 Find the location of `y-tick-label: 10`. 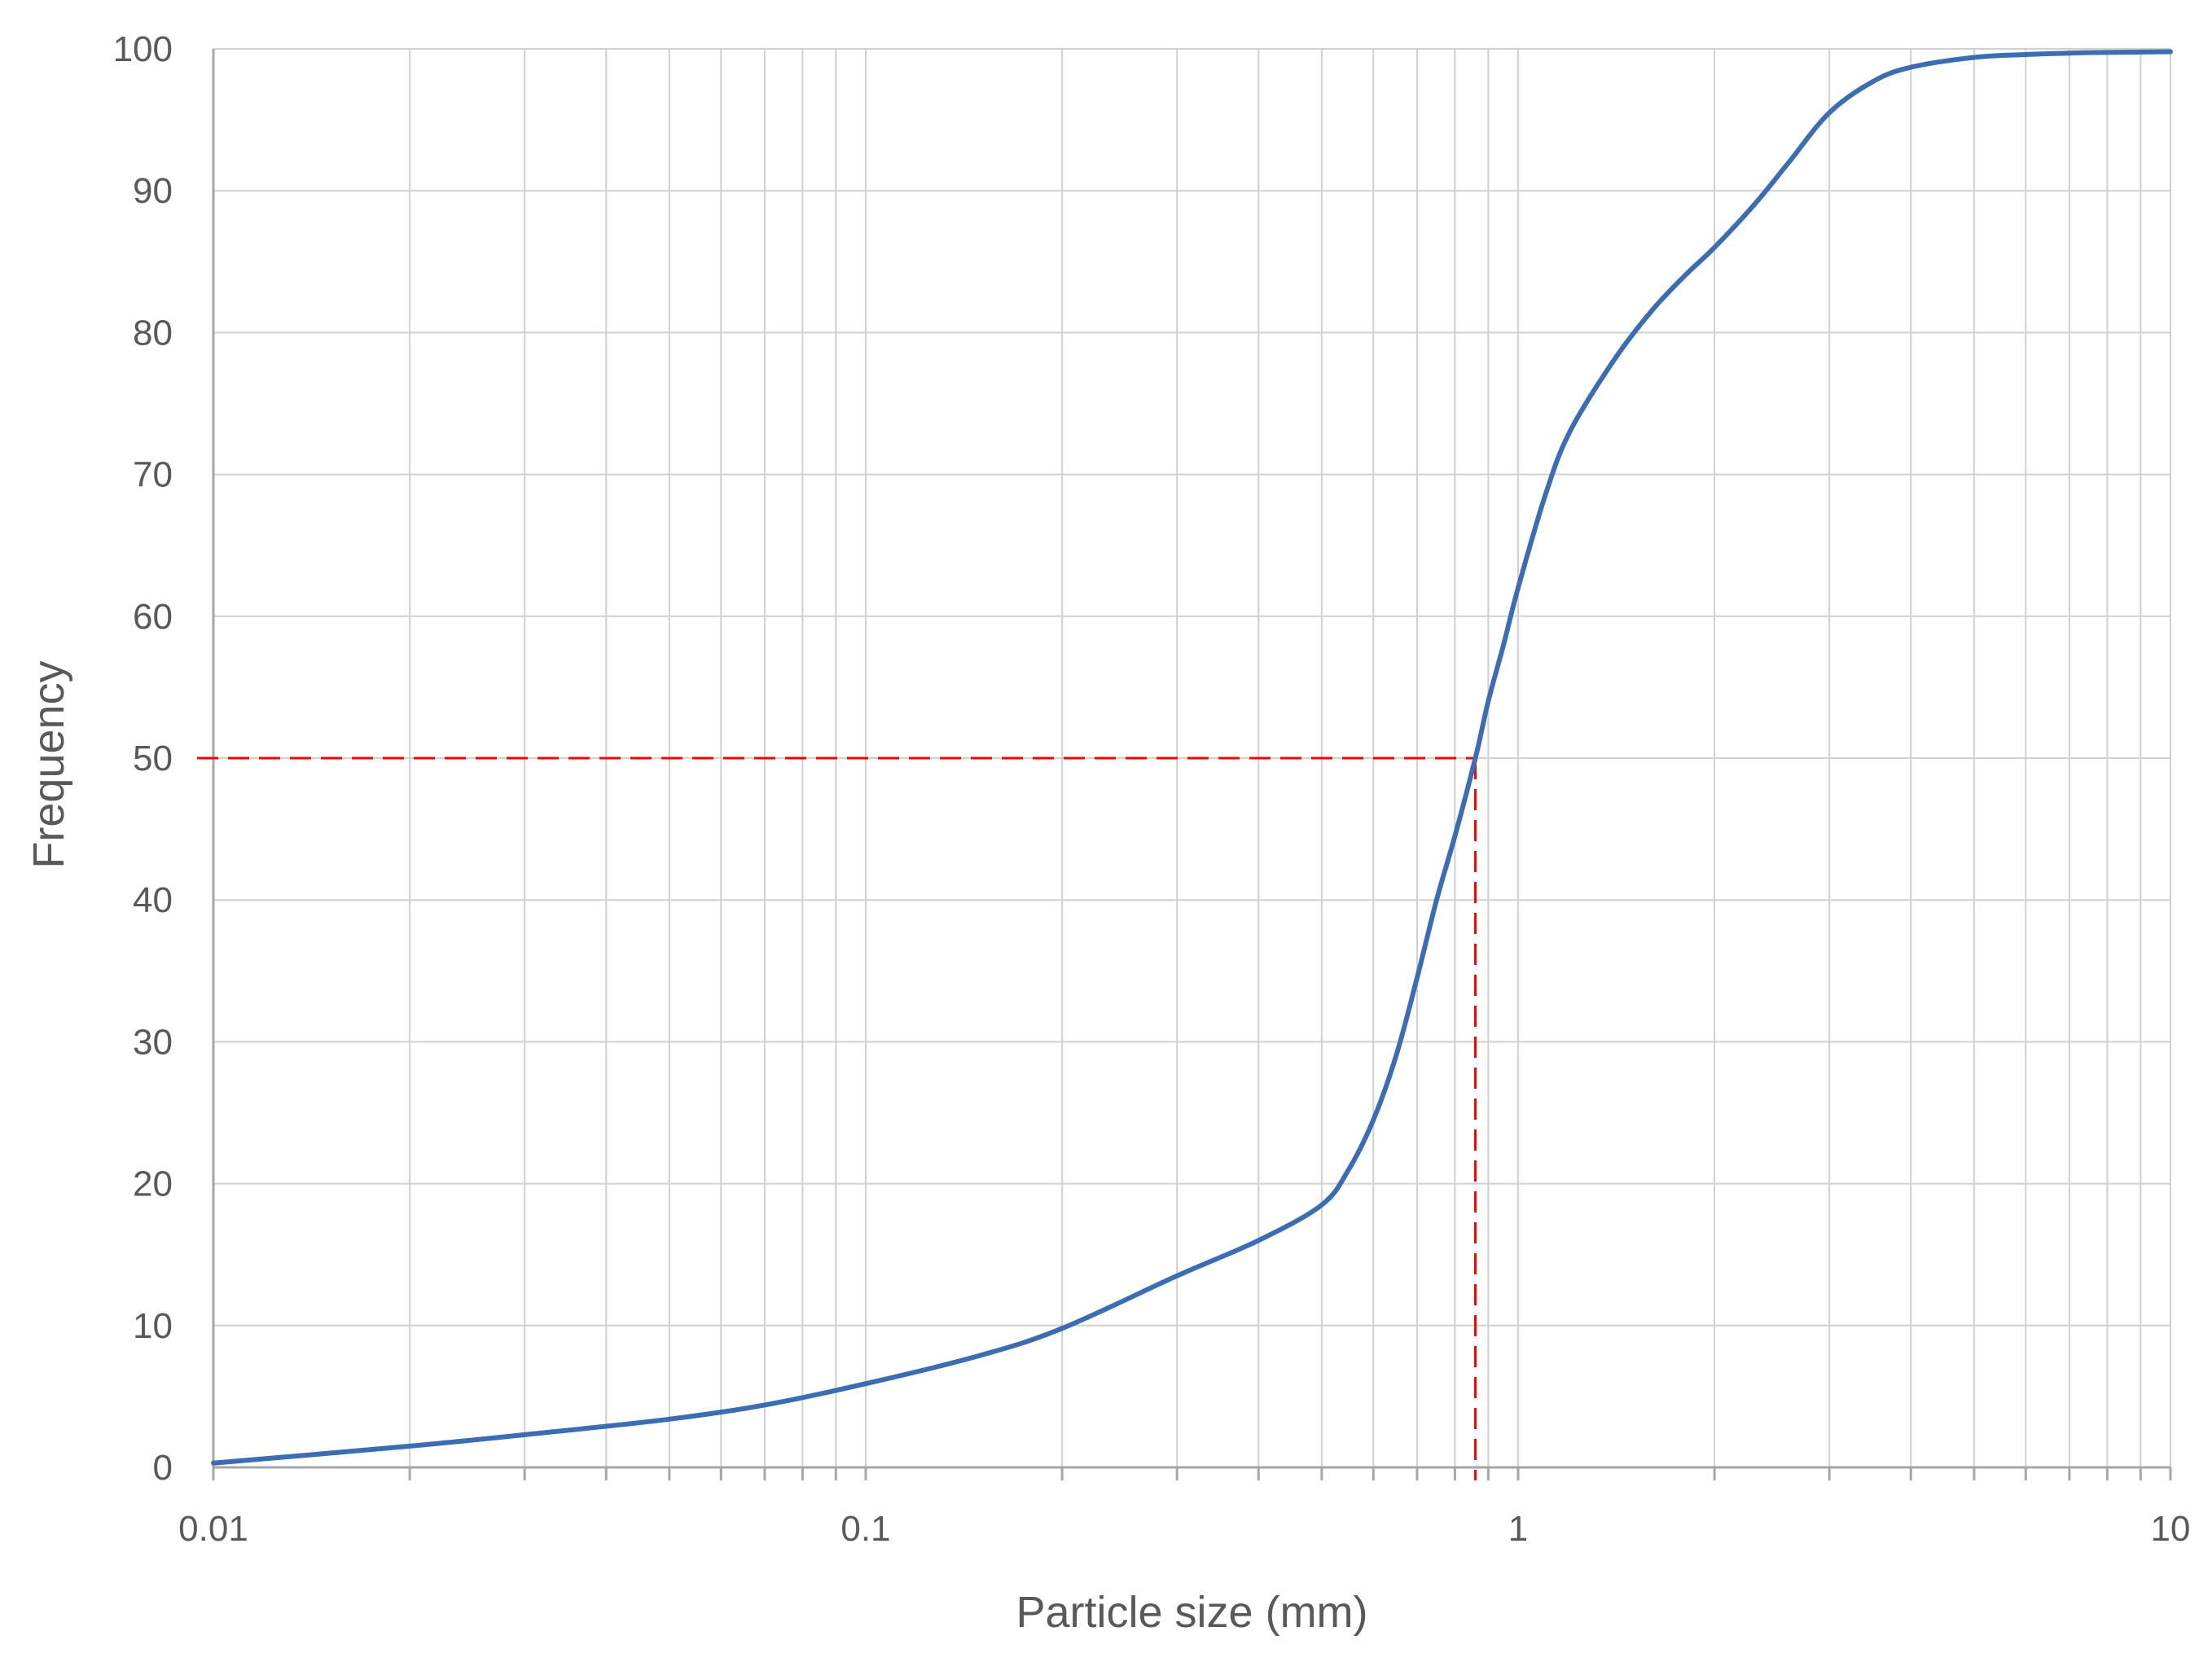

y-tick-label: 10 is located at coordinates (153, 1326).